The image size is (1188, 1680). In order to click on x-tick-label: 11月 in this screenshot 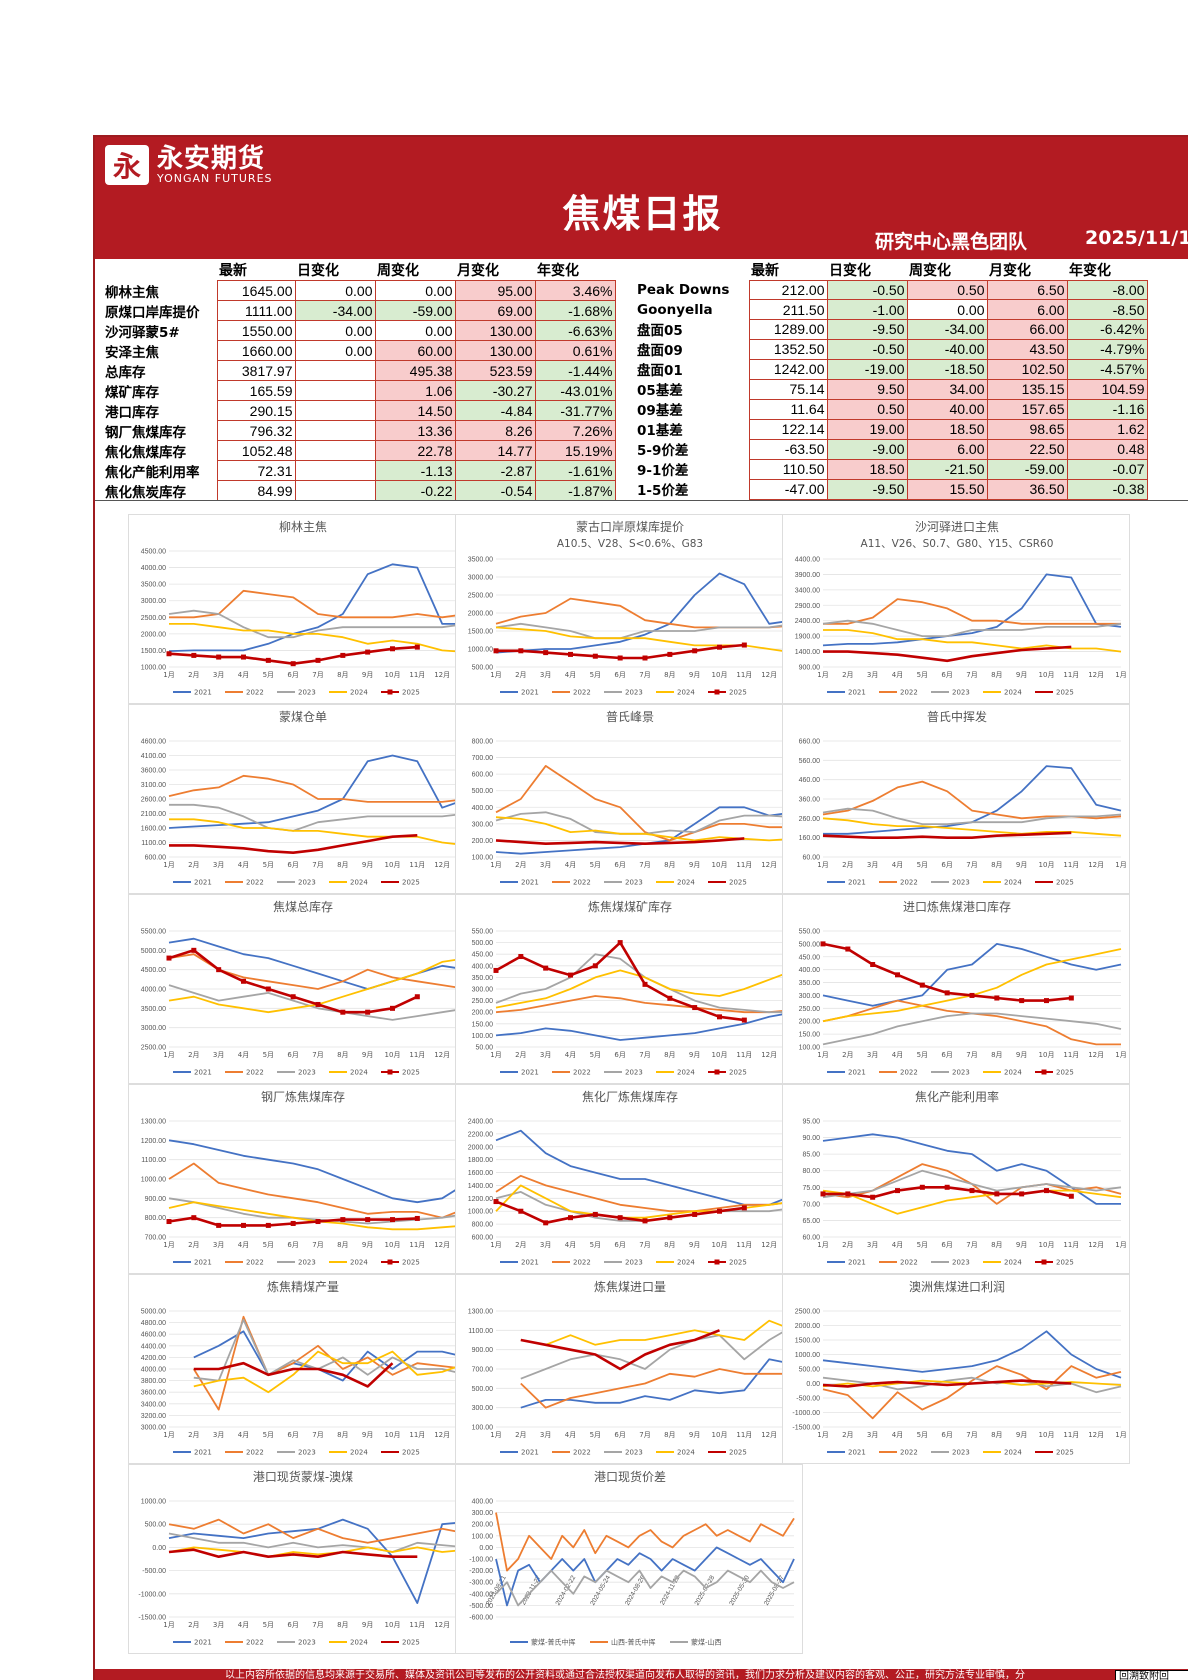, I will do `click(744, 1245)`.